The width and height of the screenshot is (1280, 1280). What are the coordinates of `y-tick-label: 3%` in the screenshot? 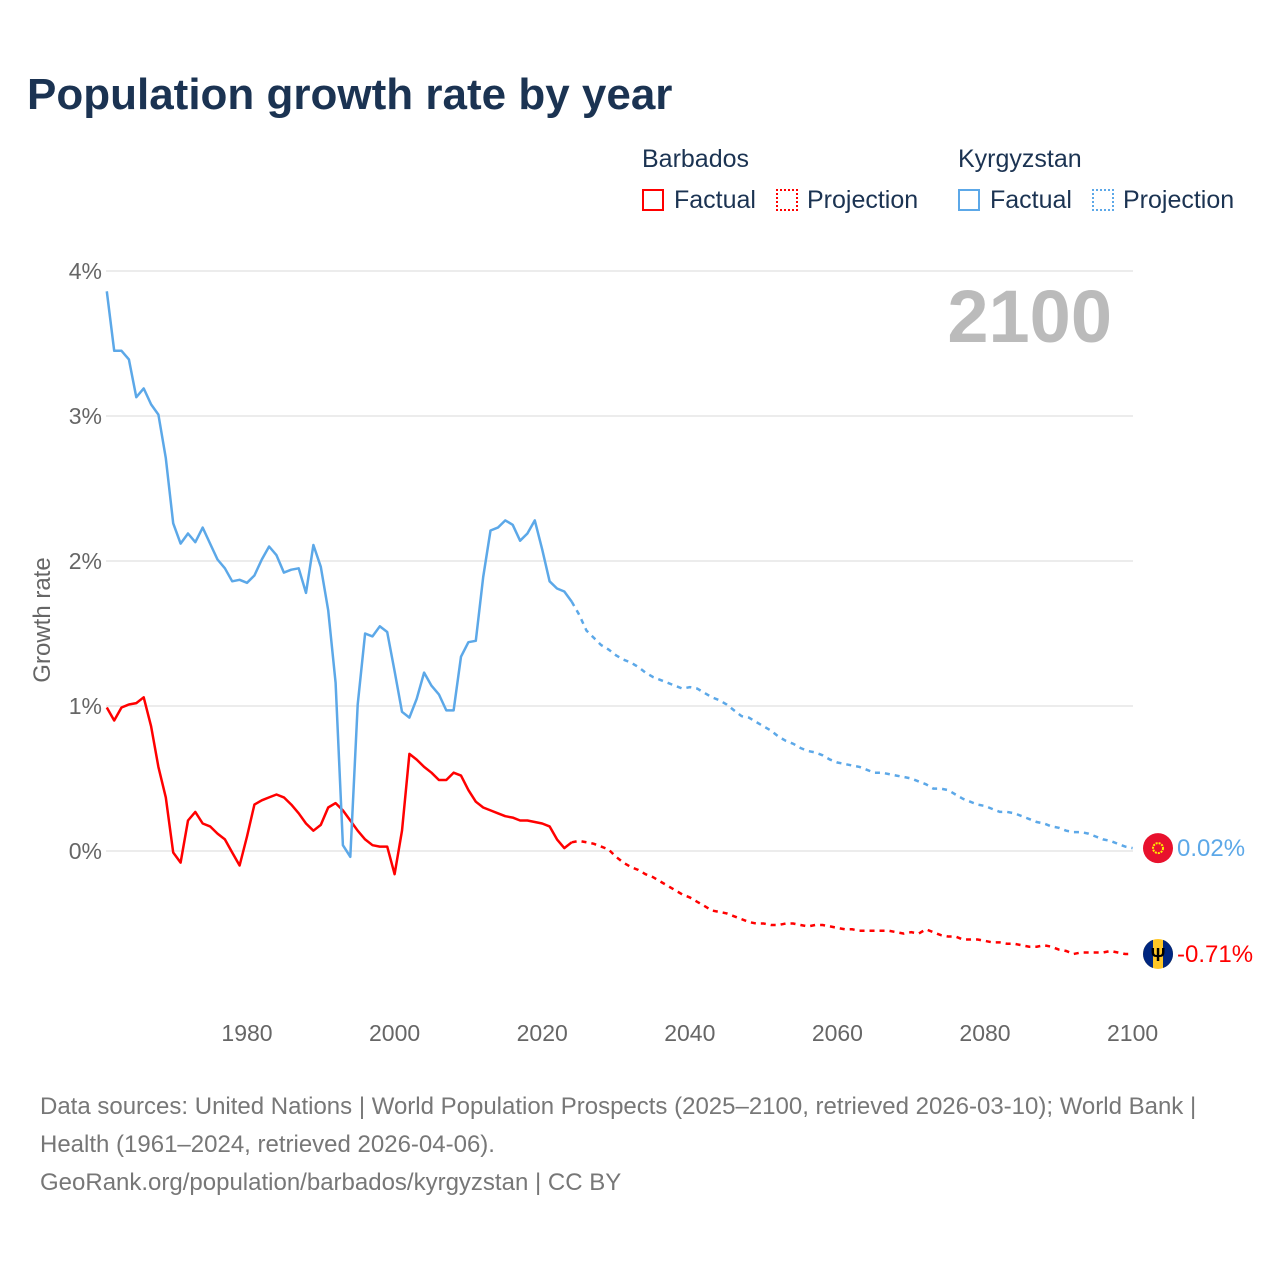 It's located at (85, 416).